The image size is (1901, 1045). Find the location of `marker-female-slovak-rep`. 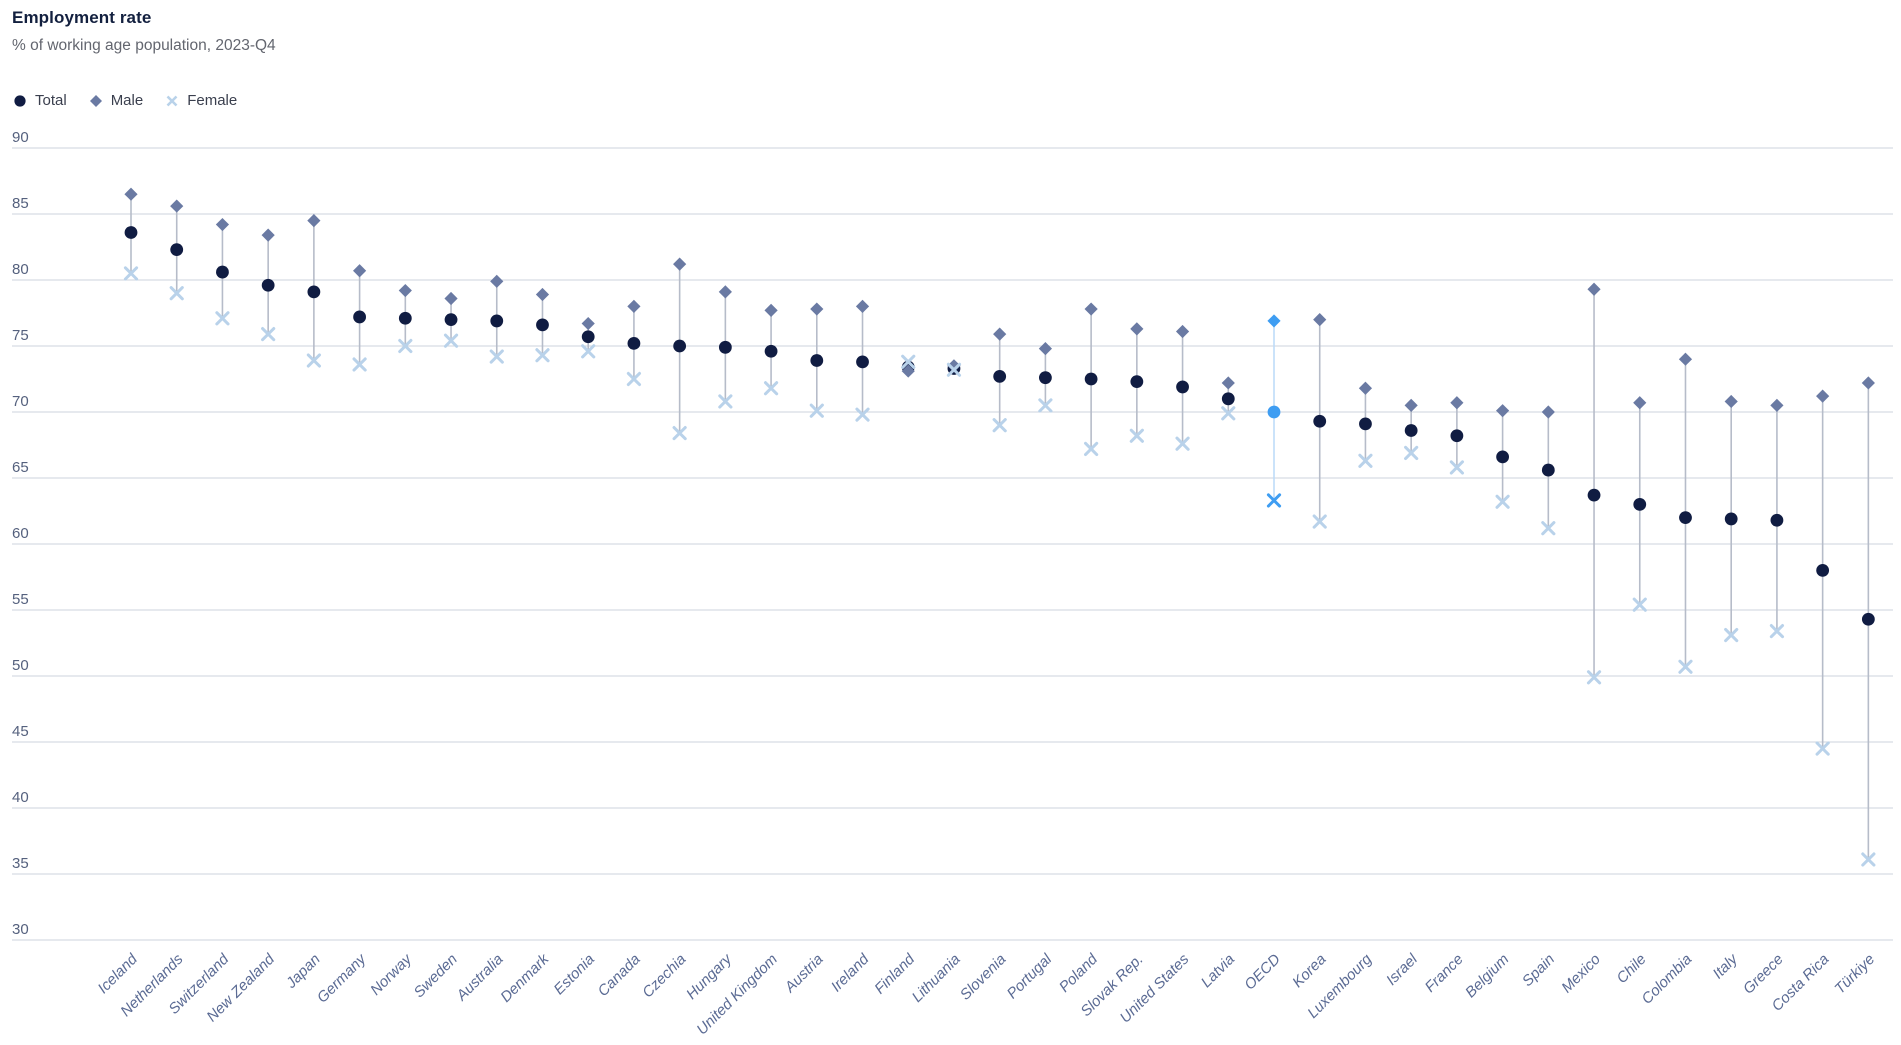

marker-female-slovak-rep is located at coordinates (1136, 435).